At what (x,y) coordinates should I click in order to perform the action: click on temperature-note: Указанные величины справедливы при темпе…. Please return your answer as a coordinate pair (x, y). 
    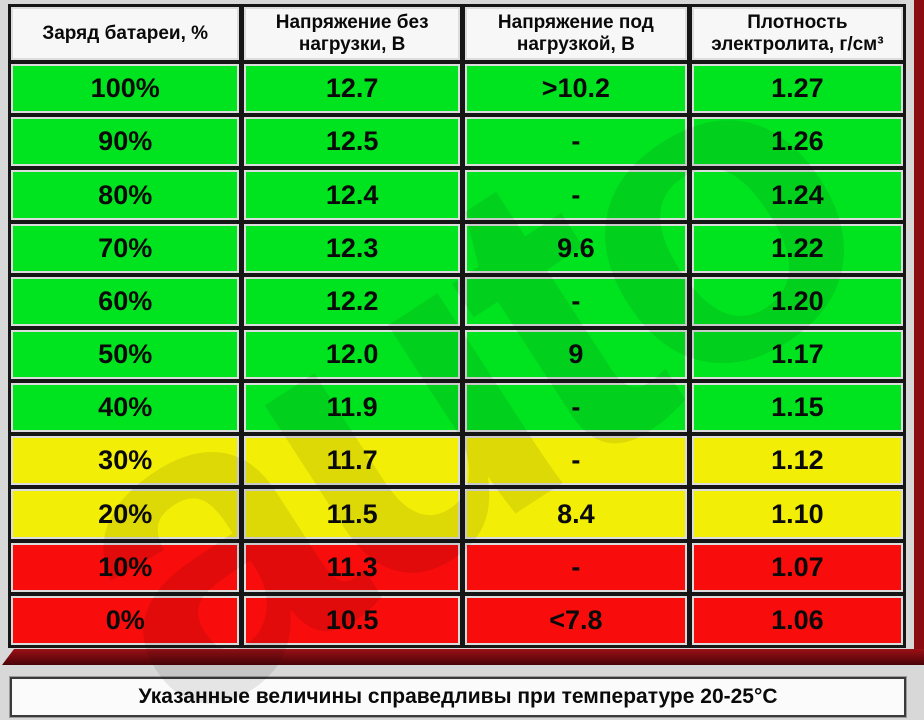
    Looking at the image, I should click on (458, 697).